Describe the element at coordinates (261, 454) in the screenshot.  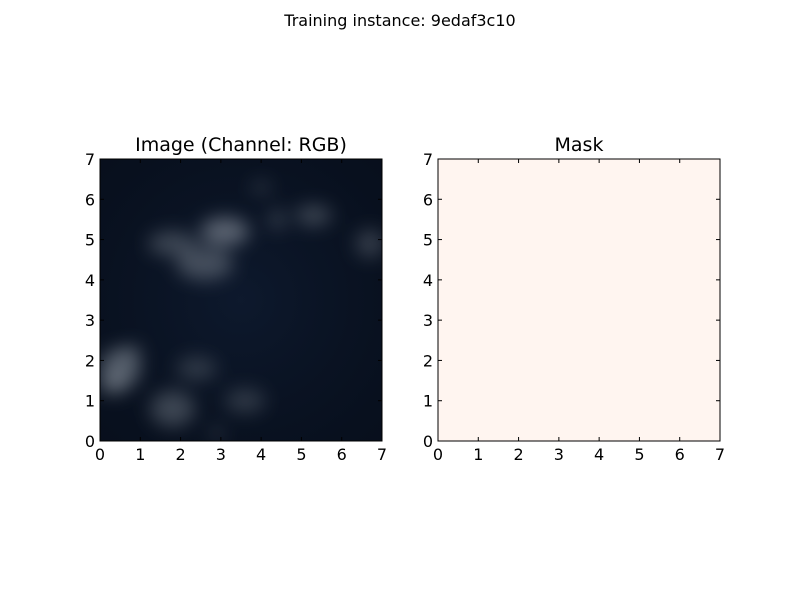
I see `image-xtick-label: 4` at that location.